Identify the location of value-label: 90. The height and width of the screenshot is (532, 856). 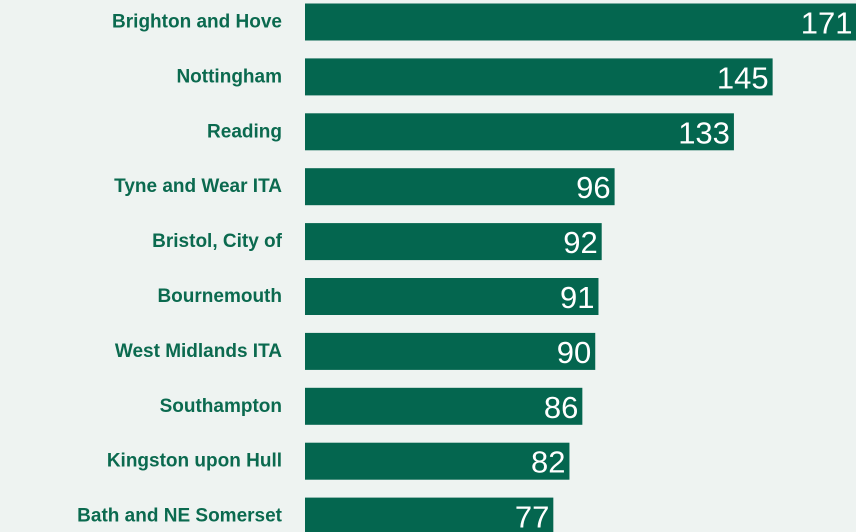
(574, 352).